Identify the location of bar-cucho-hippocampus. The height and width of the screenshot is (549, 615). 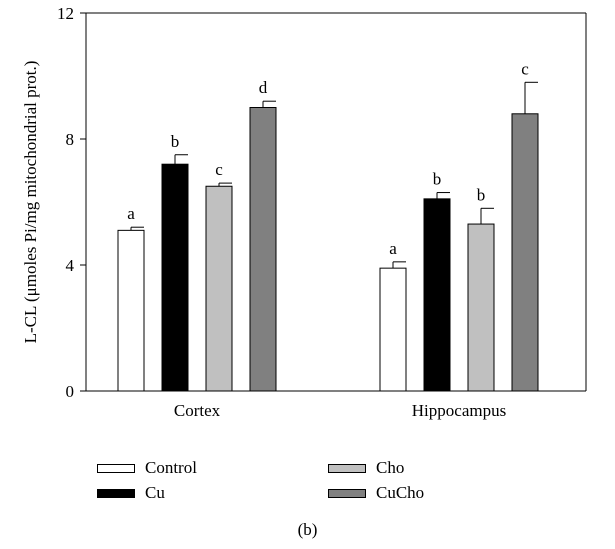
(525, 252).